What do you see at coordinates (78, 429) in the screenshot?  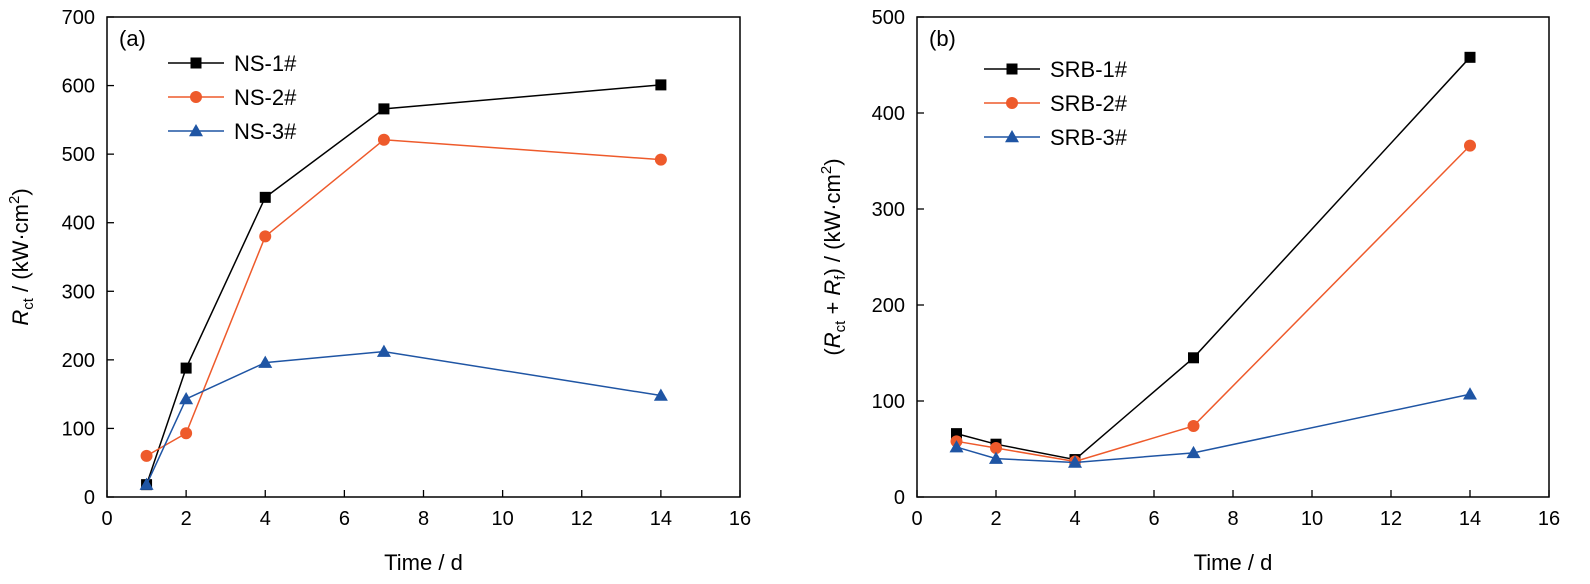 I see `chart-a-y-tick-label: 100` at bounding box center [78, 429].